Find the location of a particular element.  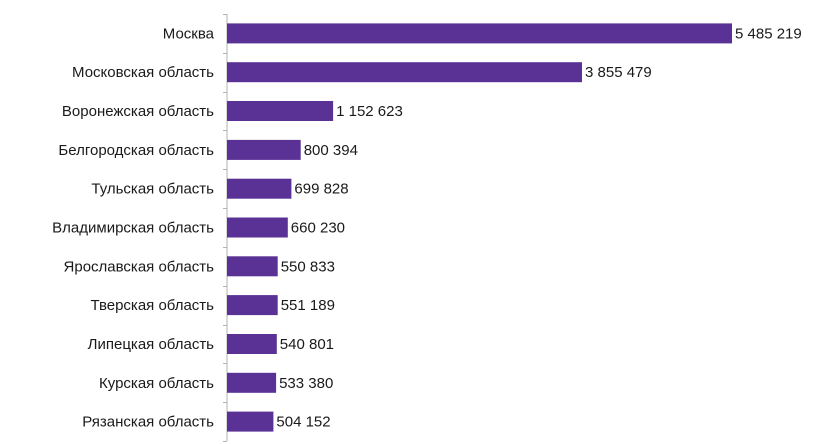

category-label: Московская область is located at coordinates (143, 72).